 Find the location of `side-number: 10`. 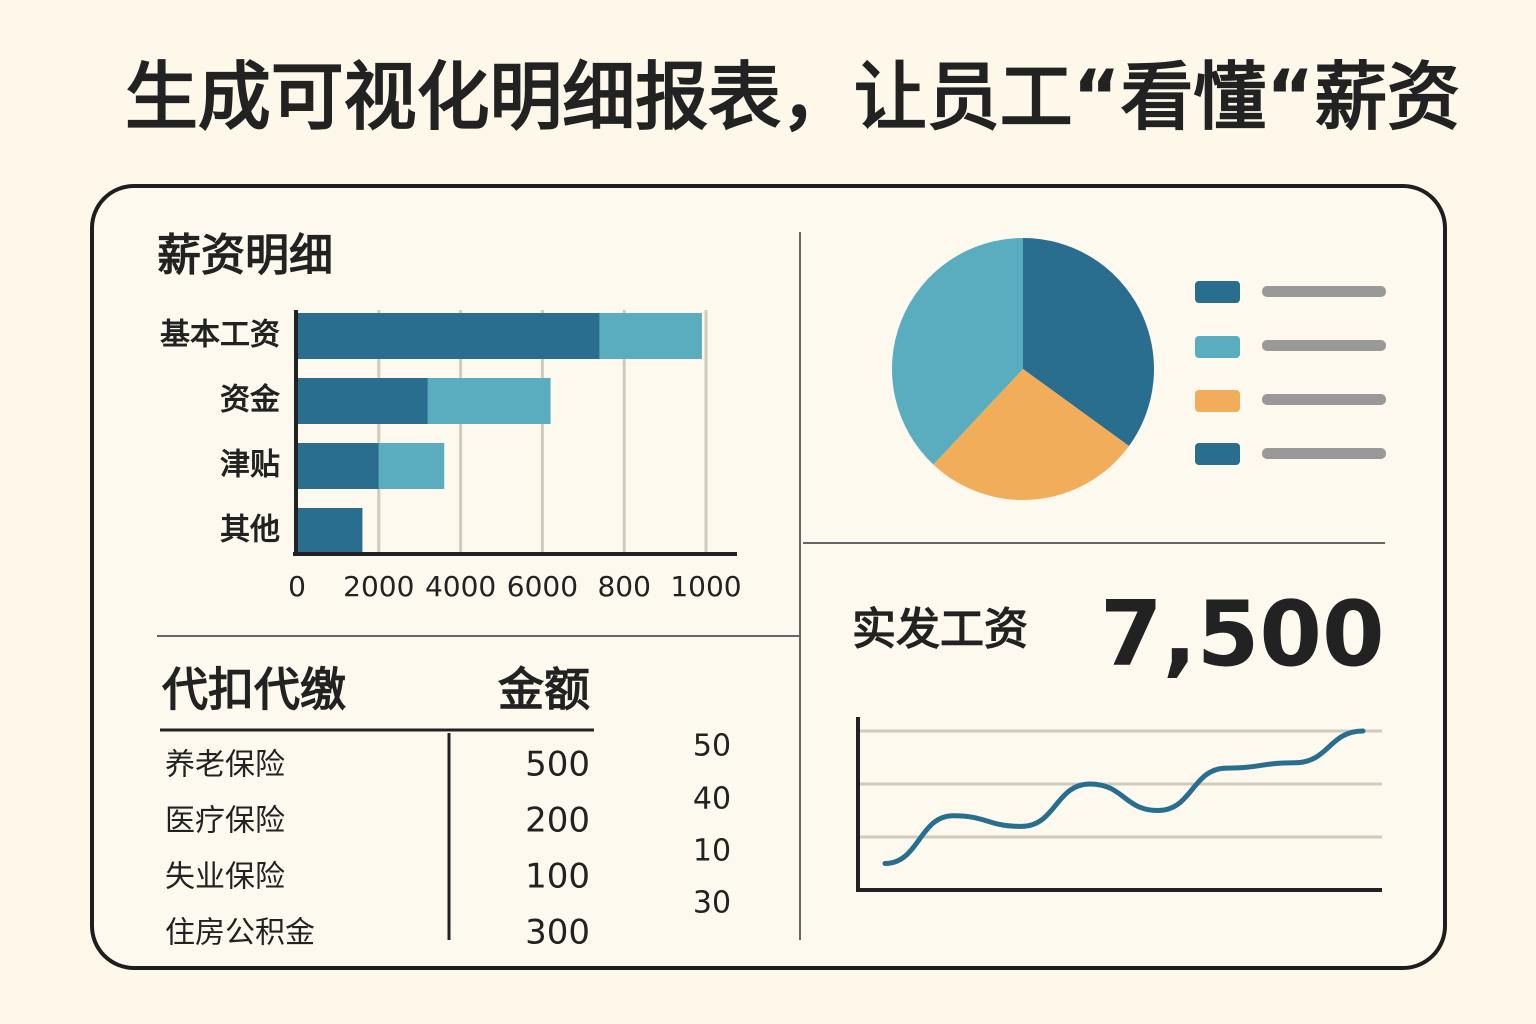

side-number: 10 is located at coordinates (712, 851).